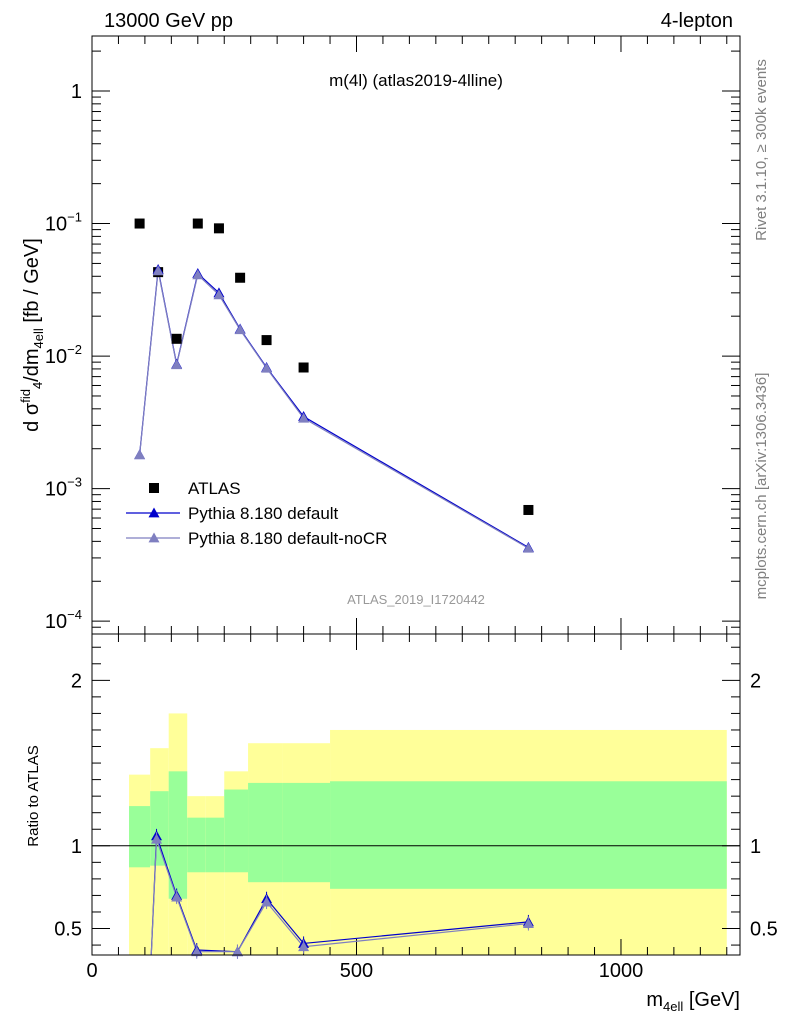 The width and height of the screenshot is (786, 1024). What do you see at coordinates (287, 538) in the screenshot?
I see `legend-label: Pythia 8.180 default-noCR` at bounding box center [287, 538].